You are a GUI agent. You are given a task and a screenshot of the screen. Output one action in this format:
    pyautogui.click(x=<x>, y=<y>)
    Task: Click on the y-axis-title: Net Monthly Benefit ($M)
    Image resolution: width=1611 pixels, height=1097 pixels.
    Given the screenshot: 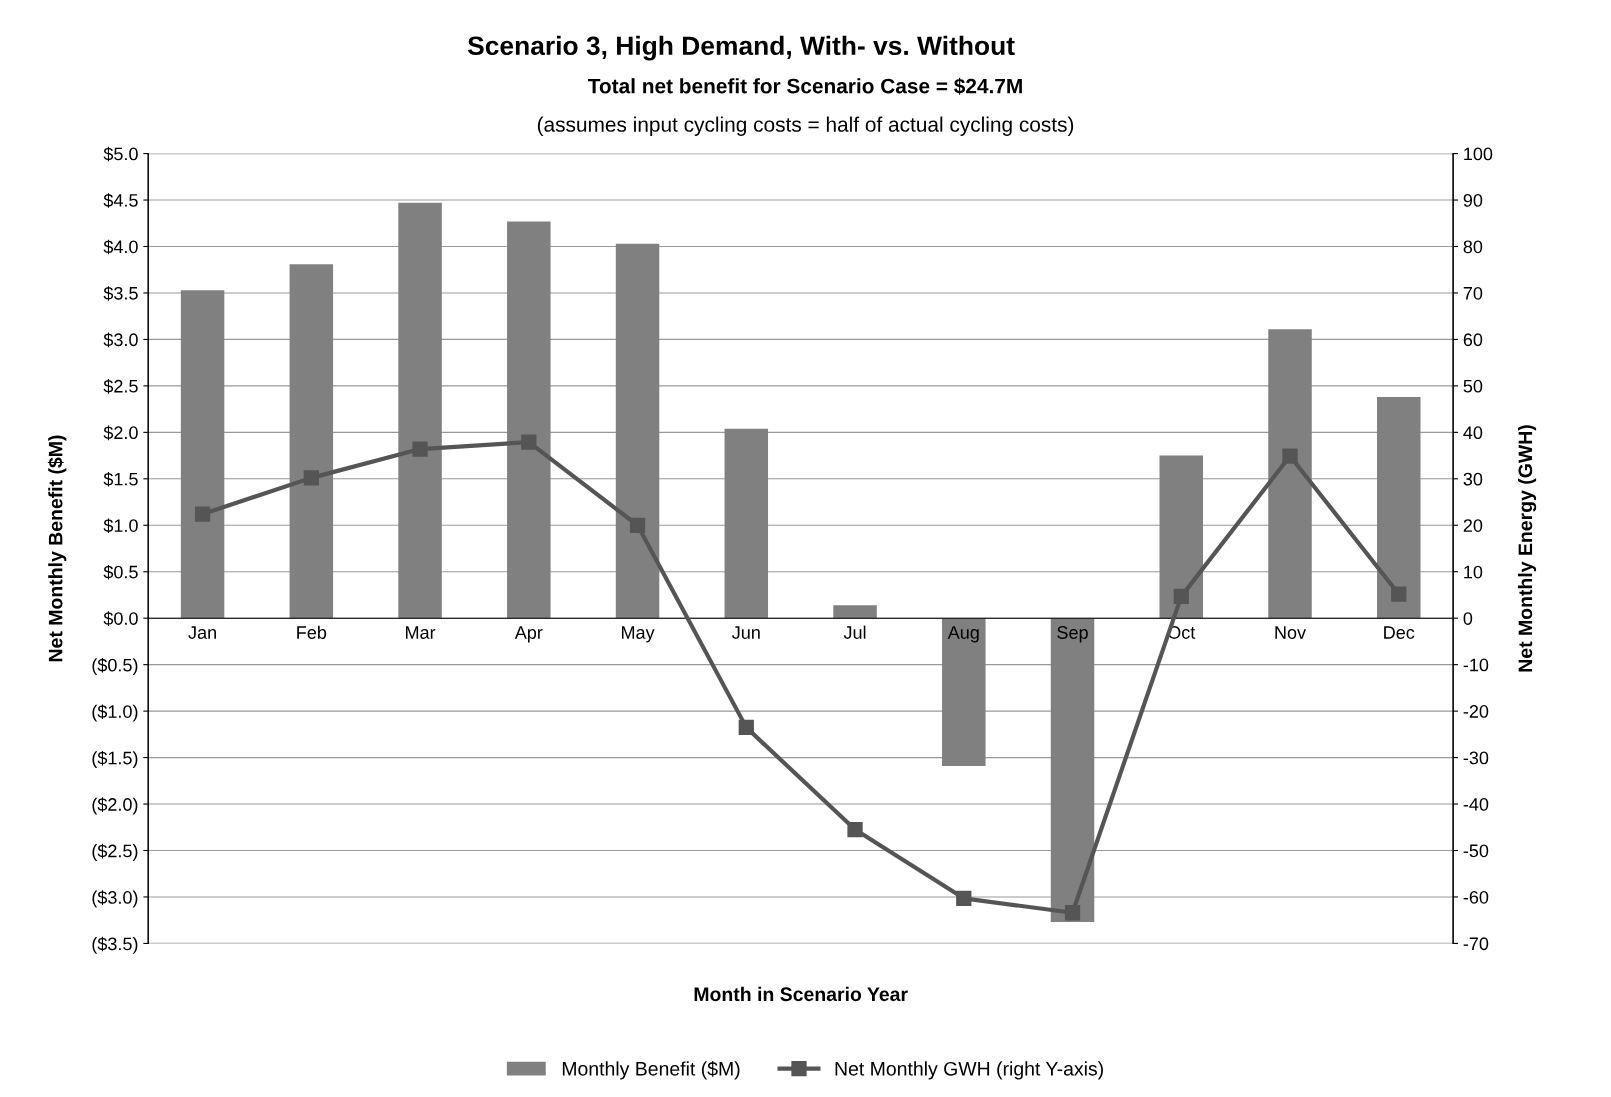 What is the action you would take?
    pyautogui.click(x=57, y=548)
    